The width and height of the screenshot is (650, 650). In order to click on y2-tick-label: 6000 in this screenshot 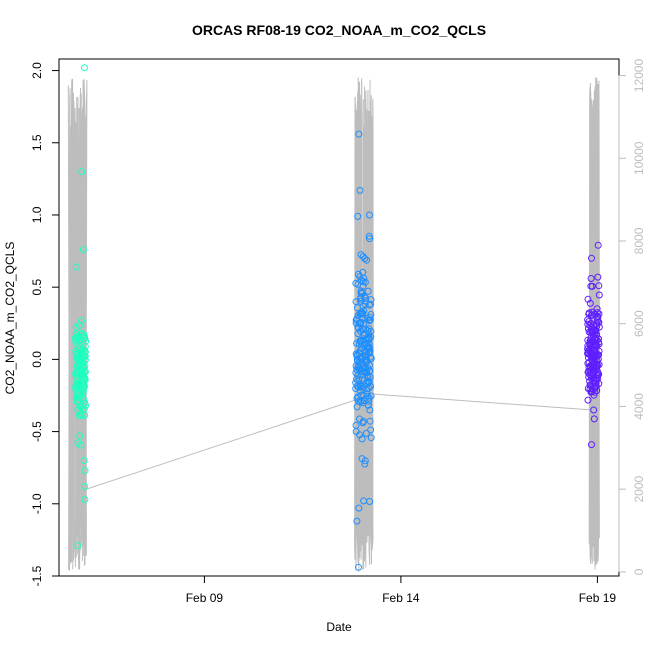, I will do `click(639, 323)`.